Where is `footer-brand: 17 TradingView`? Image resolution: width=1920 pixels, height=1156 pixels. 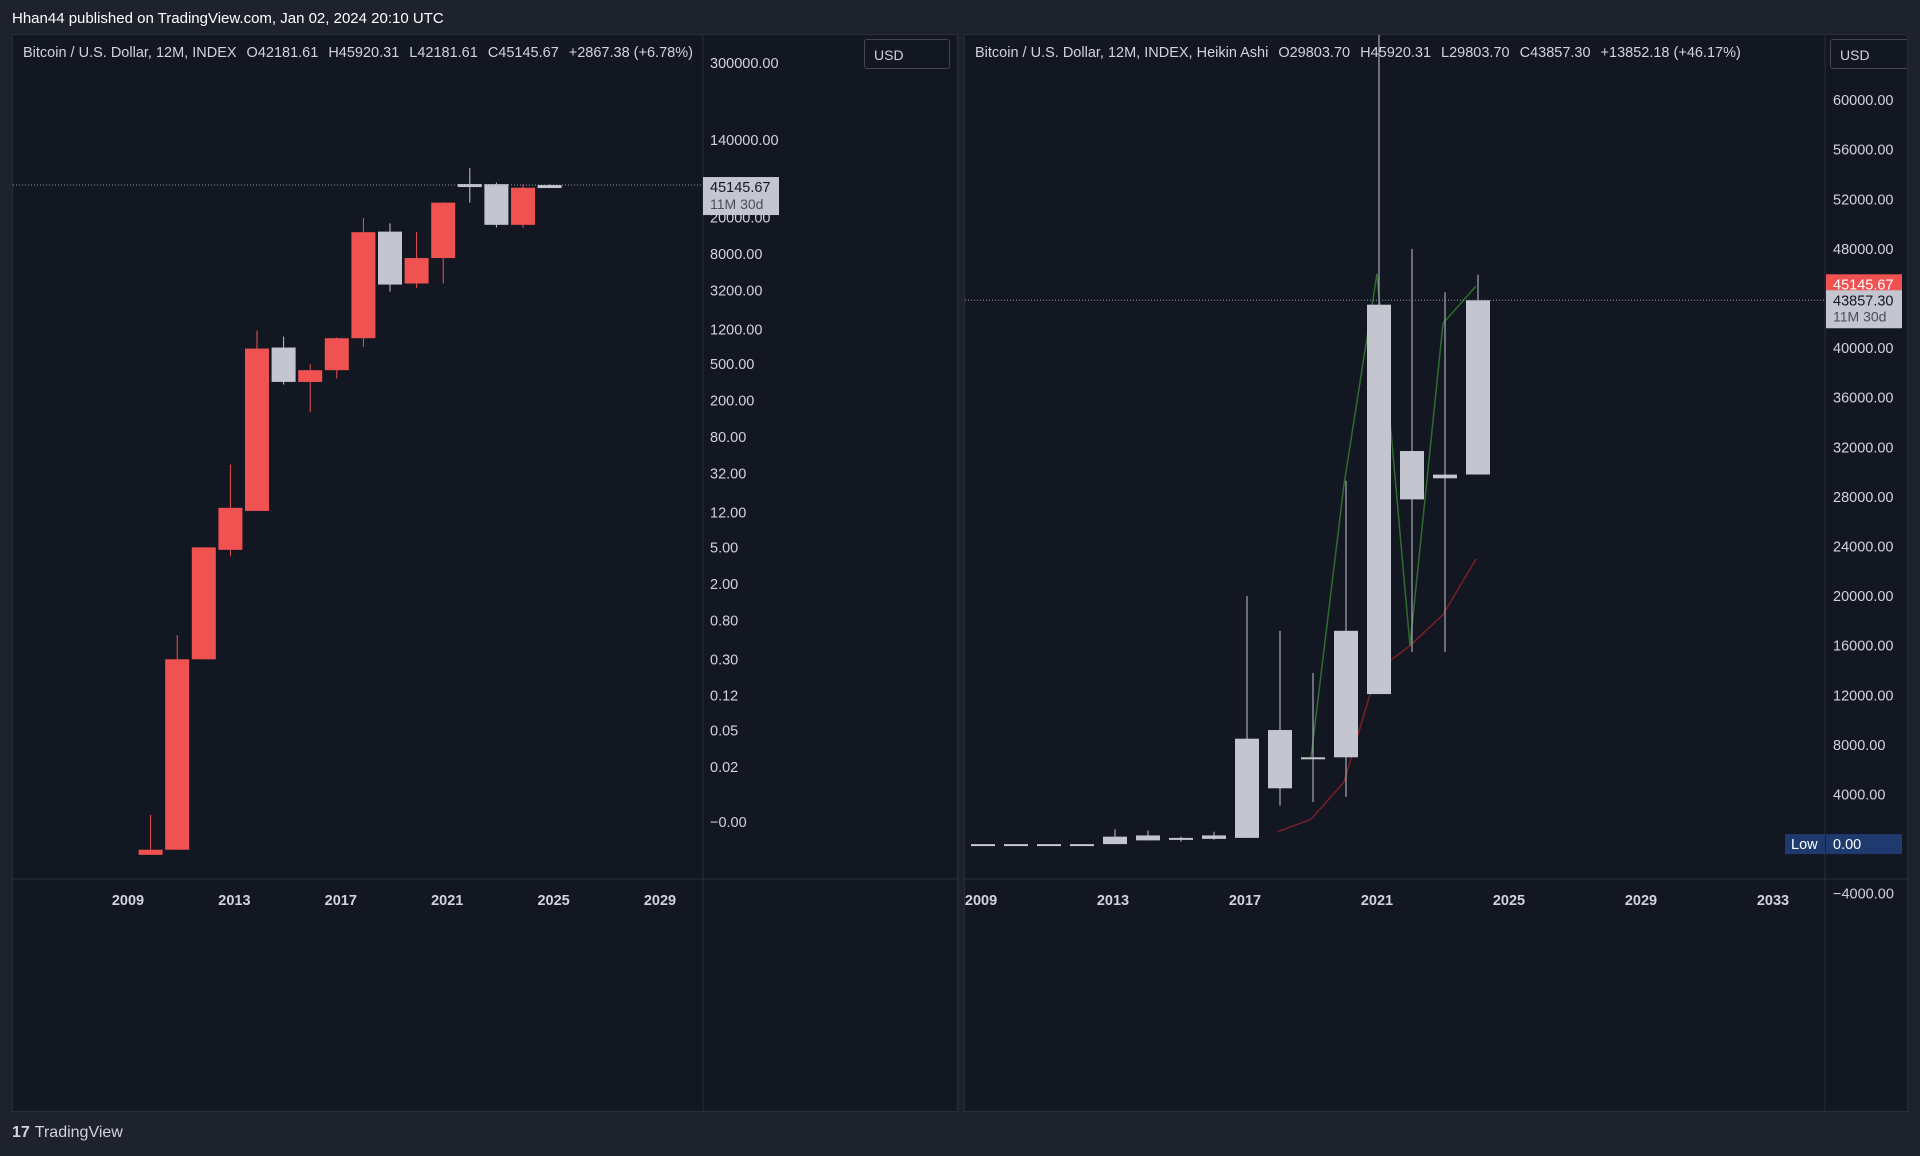
footer-brand: 17 TradingView is located at coordinates (67, 1133).